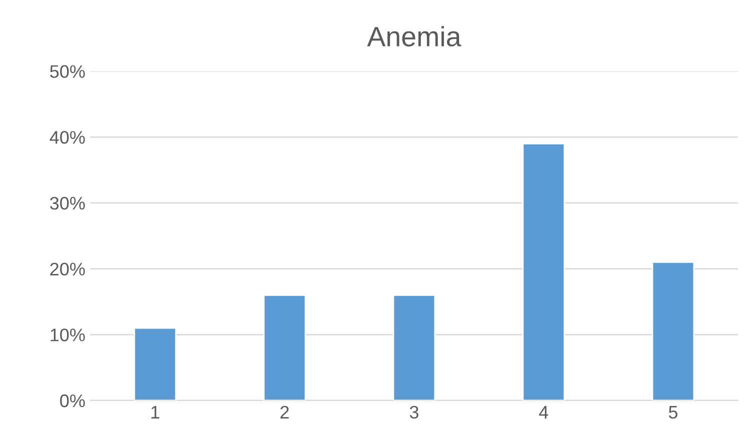  Describe the element at coordinates (67, 137) in the screenshot. I see `y-tick-label: 40%` at that location.